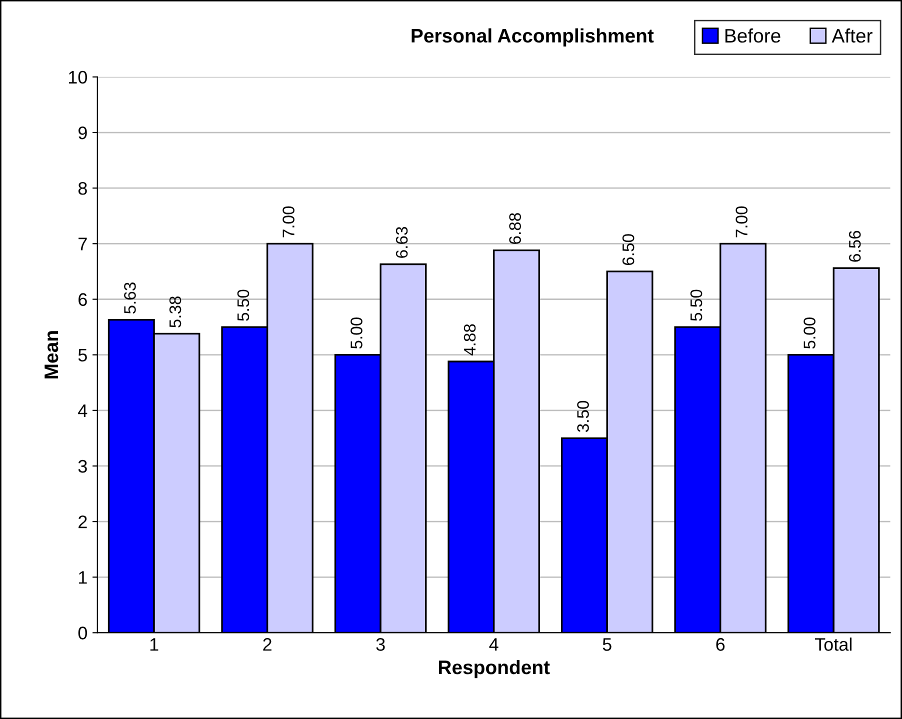  What do you see at coordinates (533, 37) in the screenshot?
I see `chart-title: Personal Accomplishment` at bounding box center [533, 37].